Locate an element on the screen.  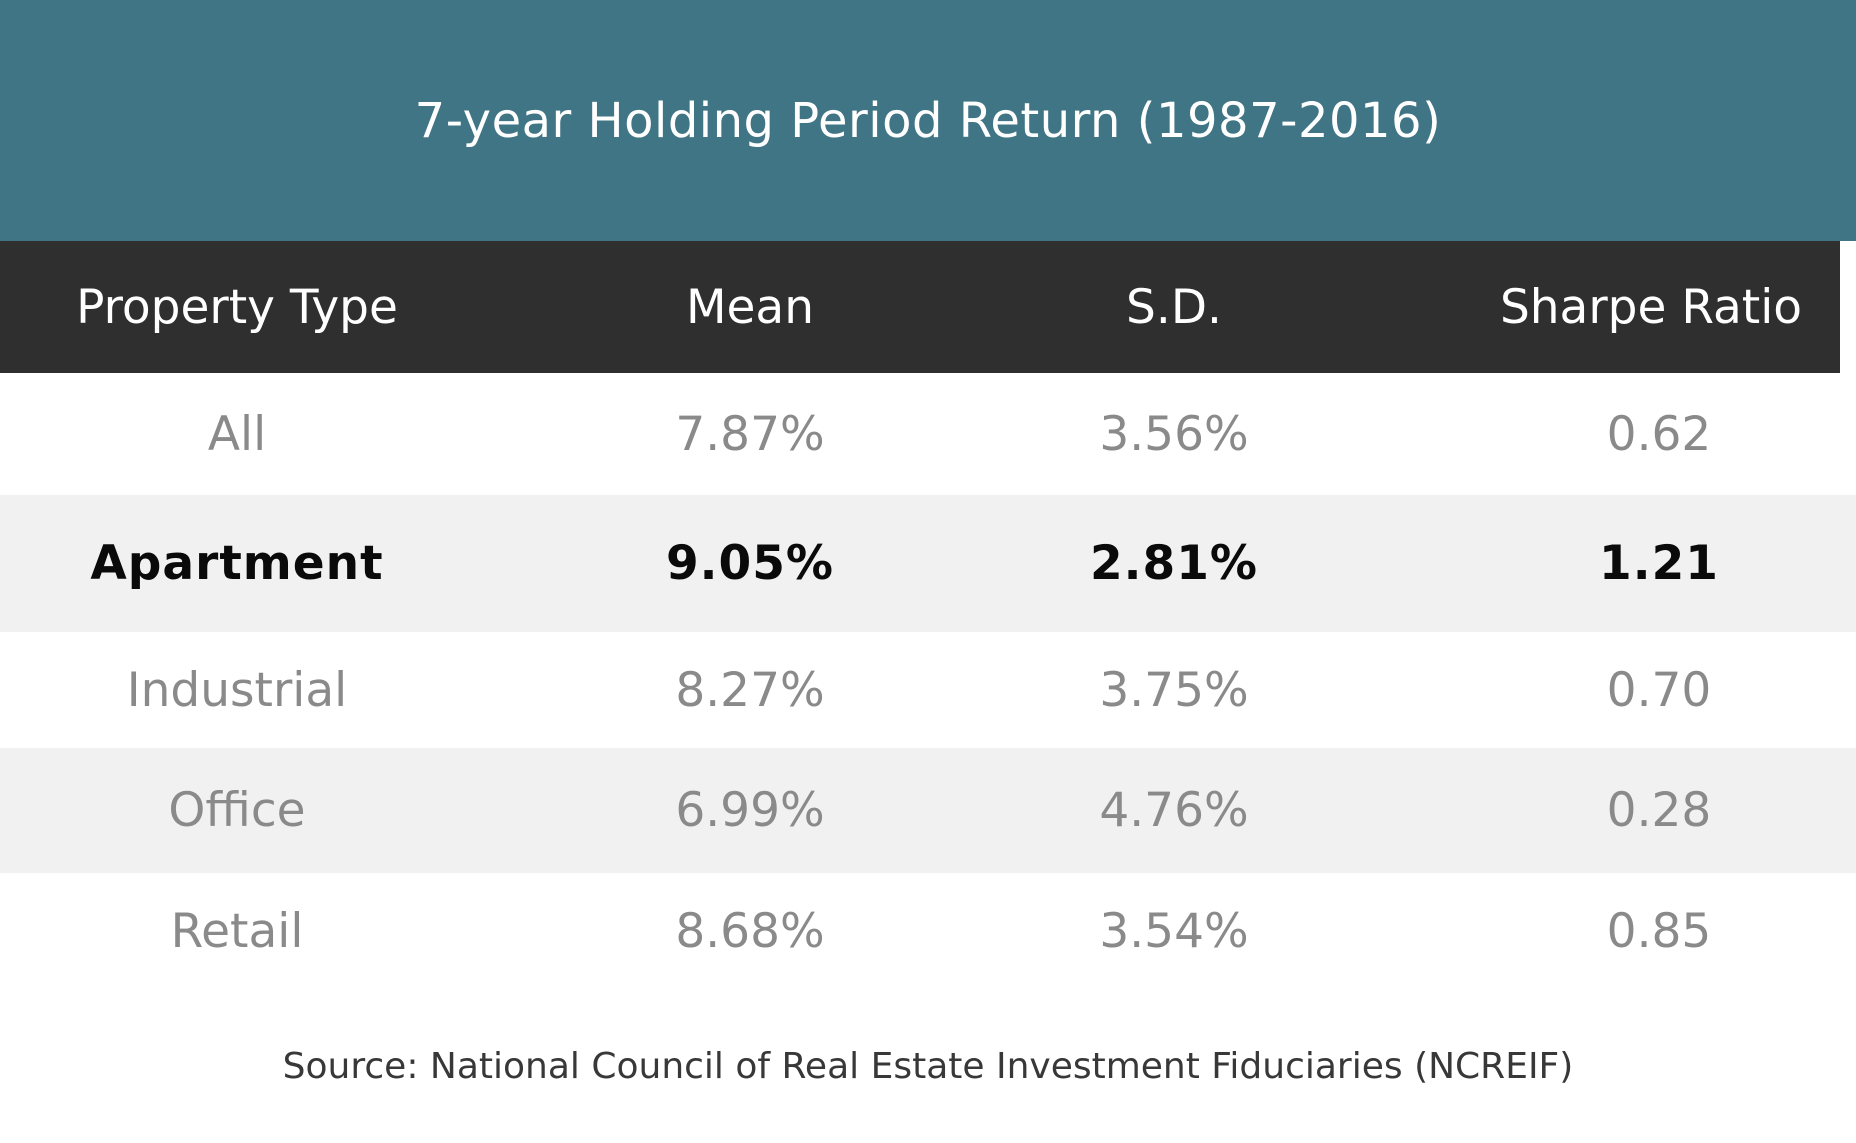
column-header-mean: Mean is located at coordinates (750, 307).